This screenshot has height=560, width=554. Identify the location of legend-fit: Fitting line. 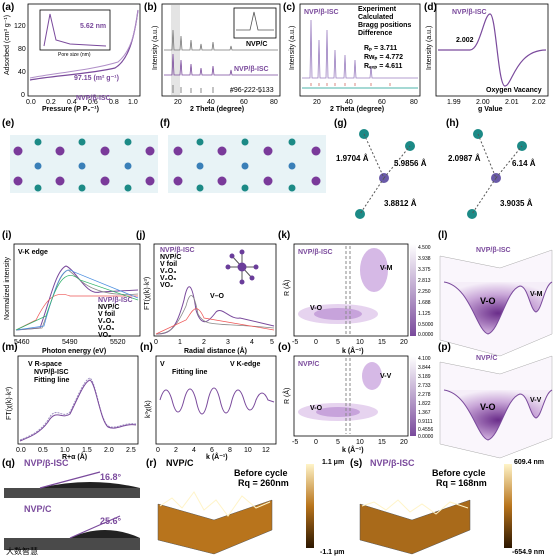
(51, 380).